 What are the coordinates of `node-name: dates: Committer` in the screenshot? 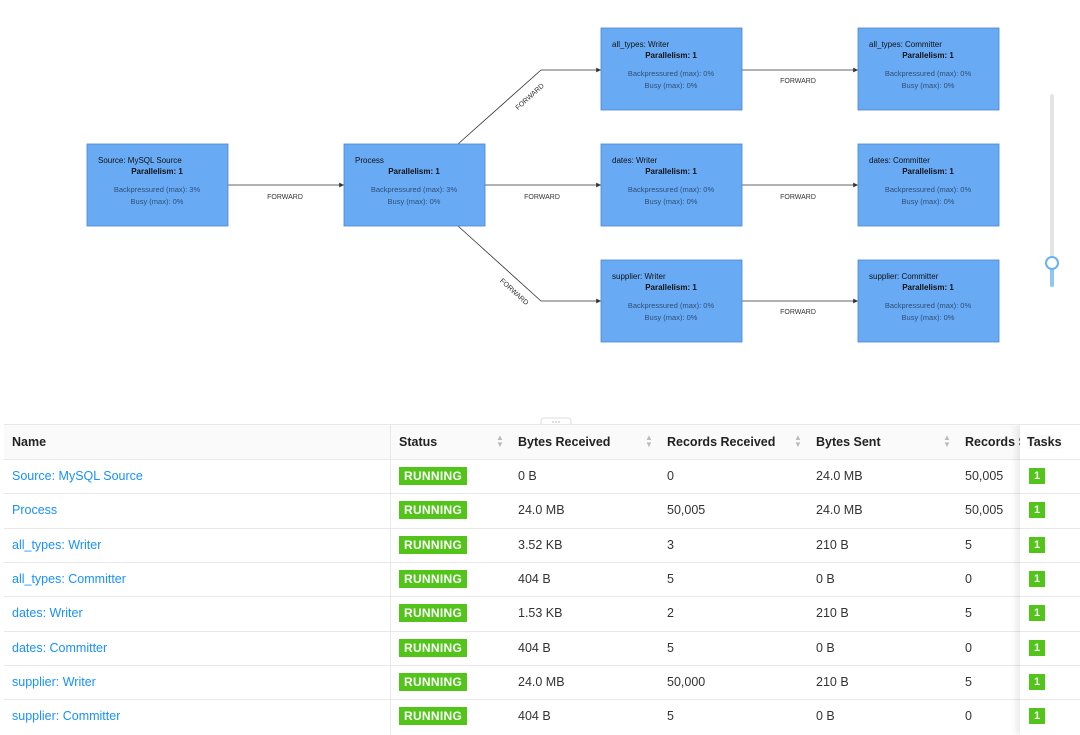 It's located at (899, 160).